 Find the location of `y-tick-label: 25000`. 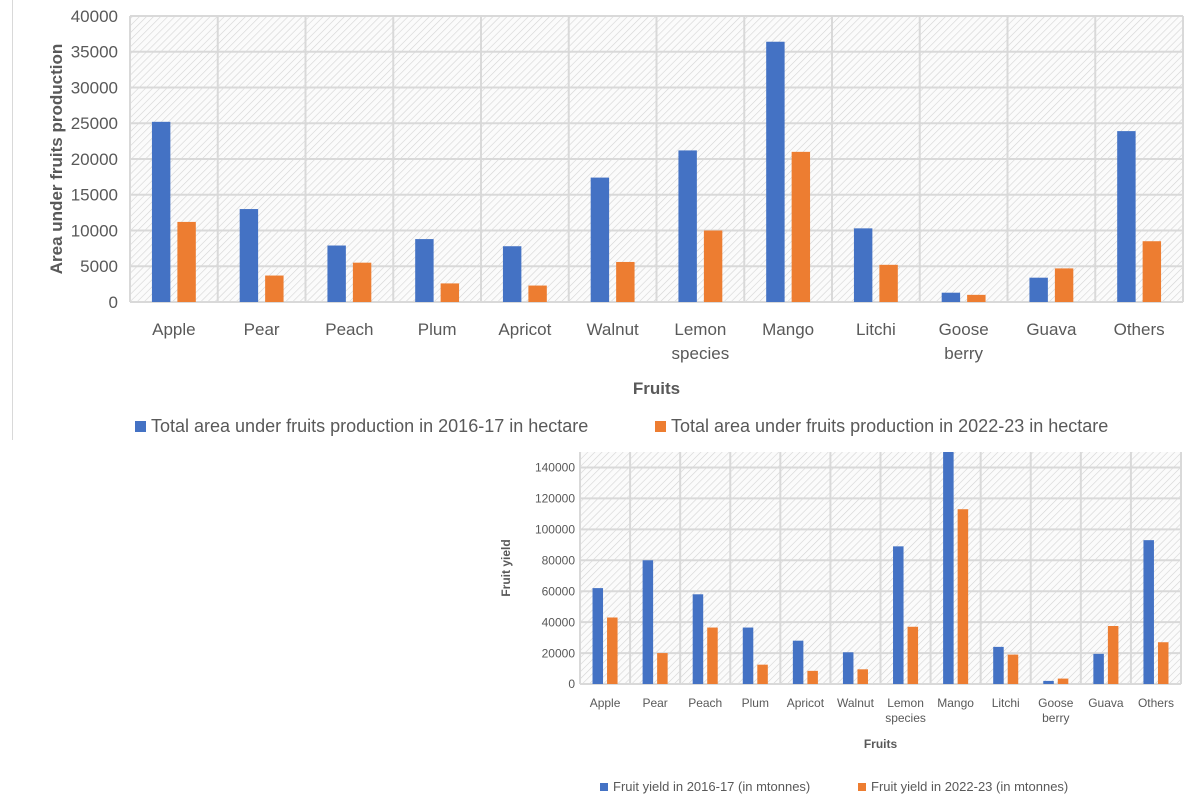

y-tick-label: 25000 is located at coordinates (94, 123).